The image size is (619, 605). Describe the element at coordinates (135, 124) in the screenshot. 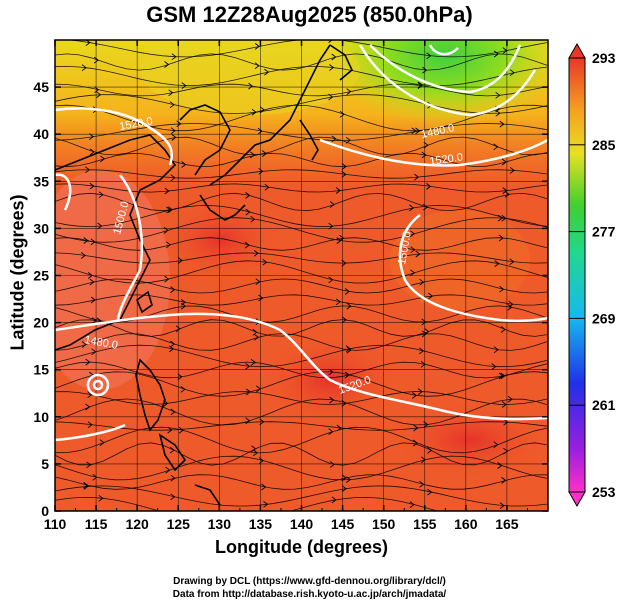

I see `contour-label: 1520.0` at that location.